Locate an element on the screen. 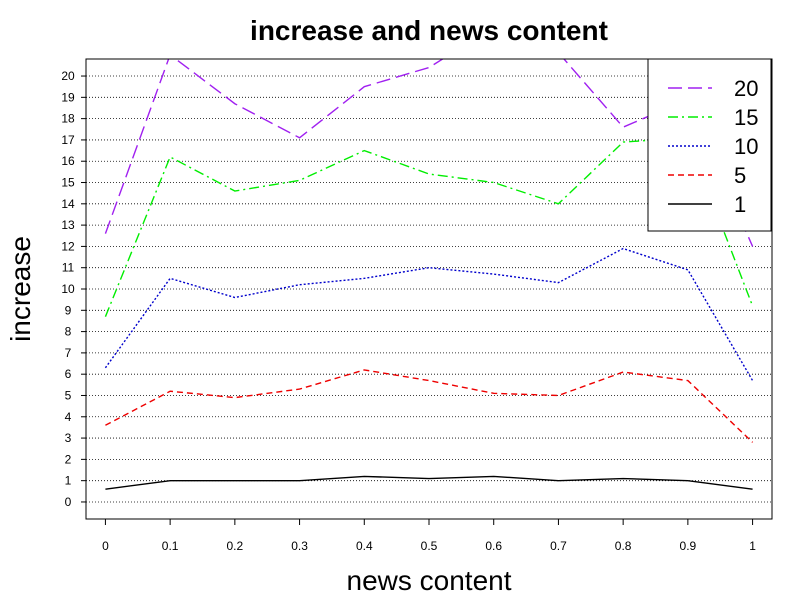  y-tick-label: 1 is located at coordinates (68, 481).